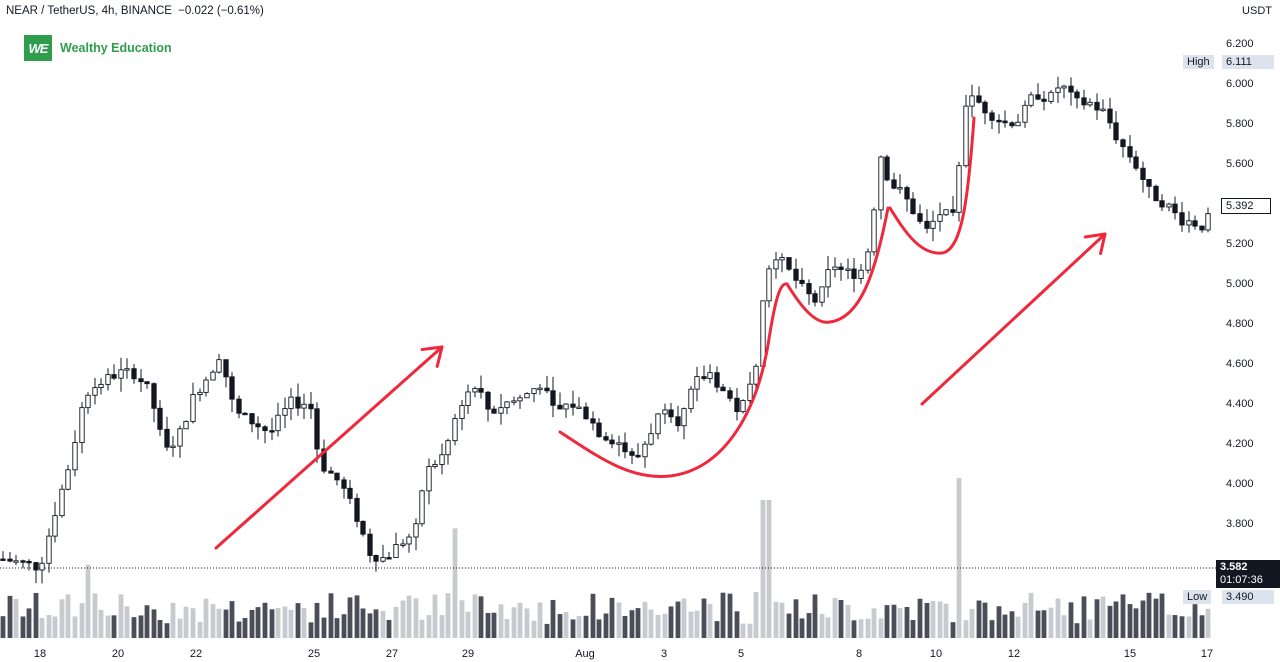  I want to click on y-tick-label: 4.200, so click(1240, 444).